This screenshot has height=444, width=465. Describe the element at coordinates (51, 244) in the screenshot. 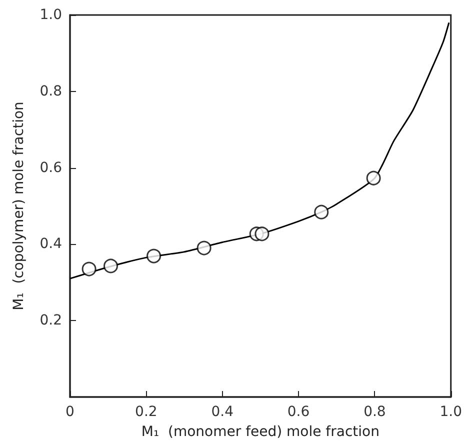

I see `y-tick-label: 0.4` at that location.